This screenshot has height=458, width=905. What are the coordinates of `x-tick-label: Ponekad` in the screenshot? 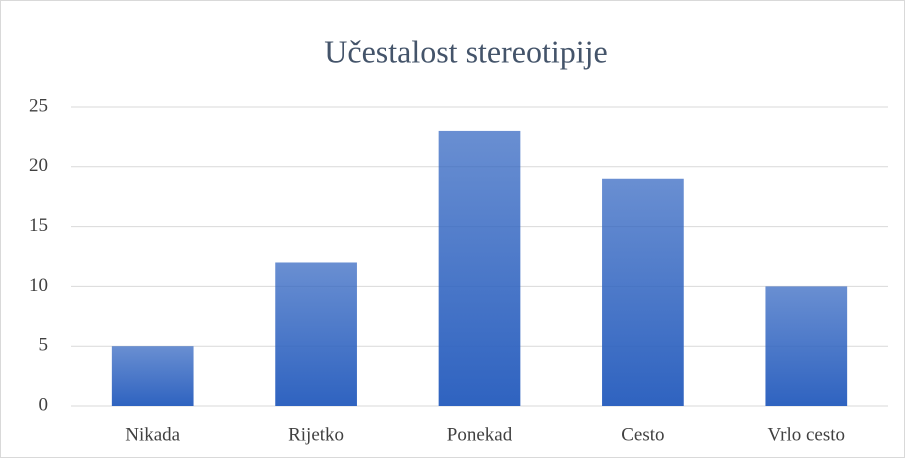 It's located at (480, 434).